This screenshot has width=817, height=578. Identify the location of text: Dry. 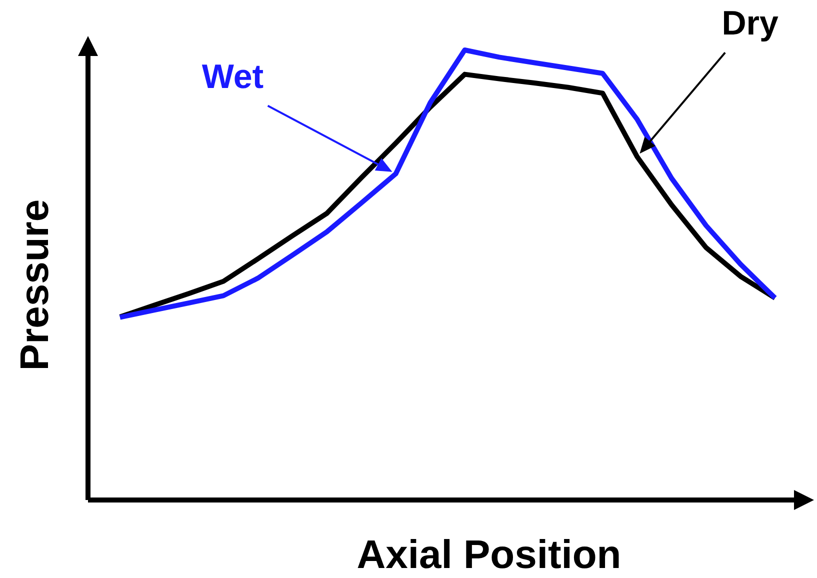
(750, 23).